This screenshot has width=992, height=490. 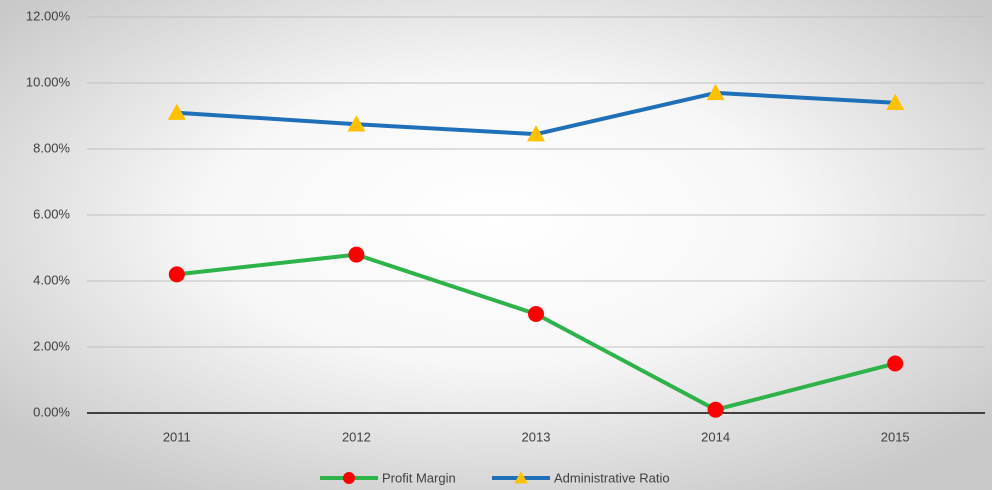 I want to click on x-tick-label: 2013, so click(x=536, y=436).